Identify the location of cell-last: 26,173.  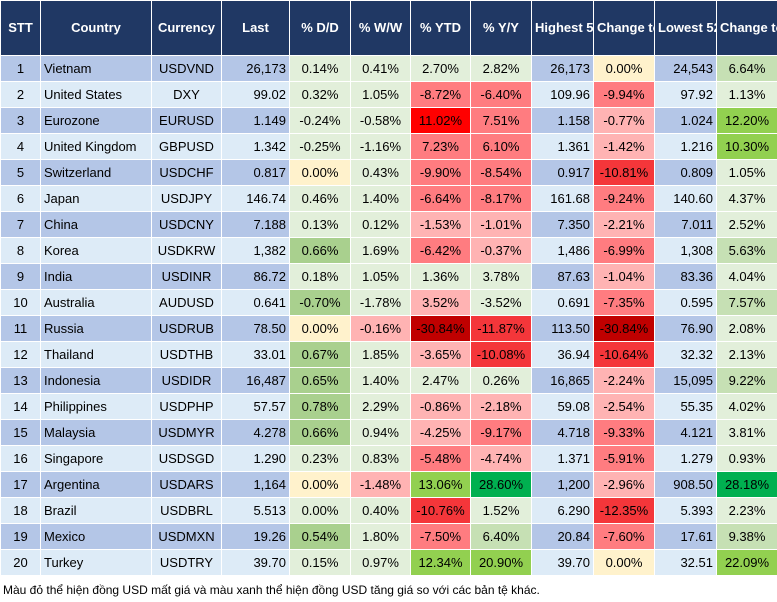
(255, 68).